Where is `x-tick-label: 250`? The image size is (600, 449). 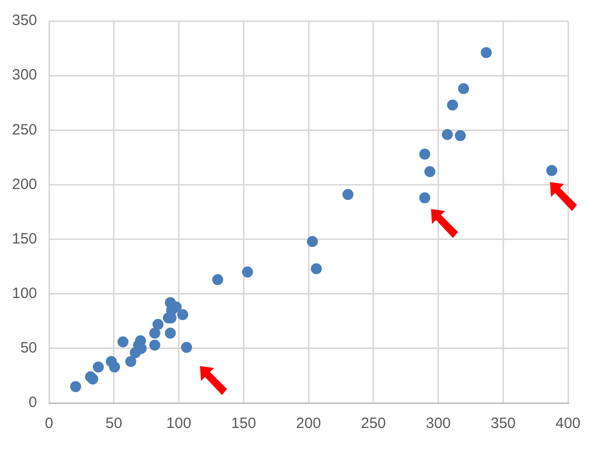 x-tick-label: 250 is located at coordinates (373, 423).